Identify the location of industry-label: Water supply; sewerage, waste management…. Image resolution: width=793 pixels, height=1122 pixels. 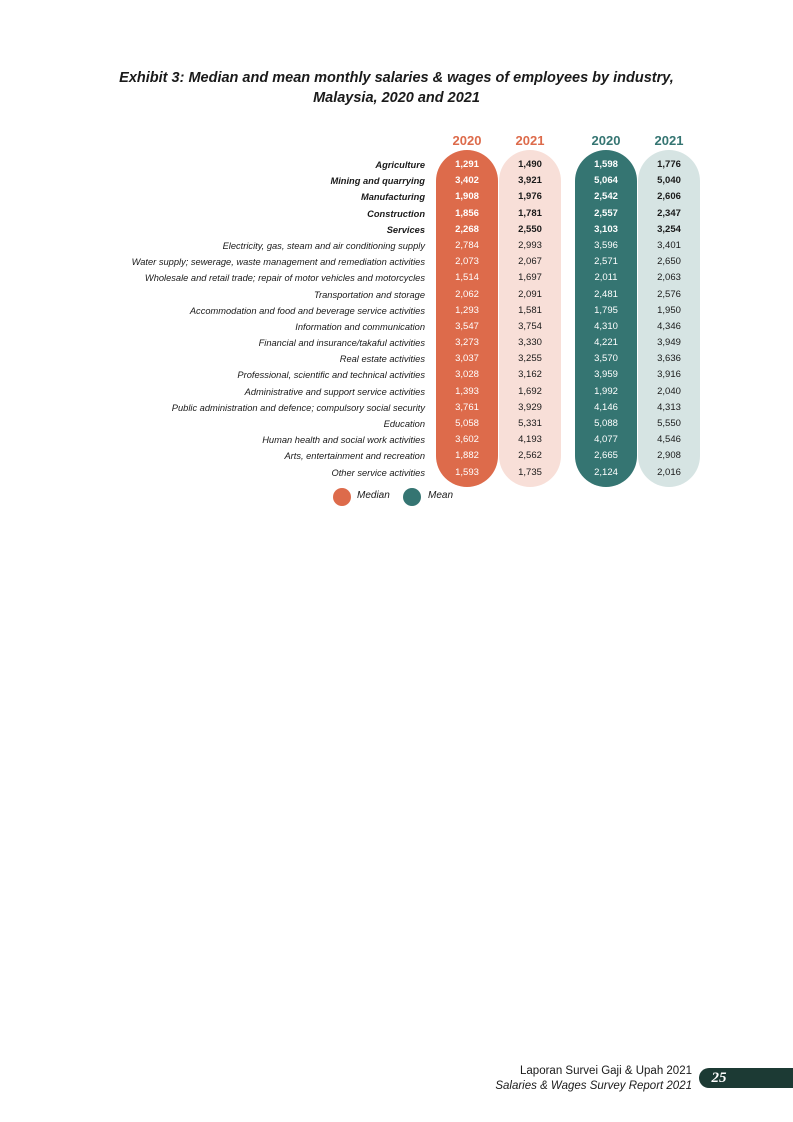
(278, 262).